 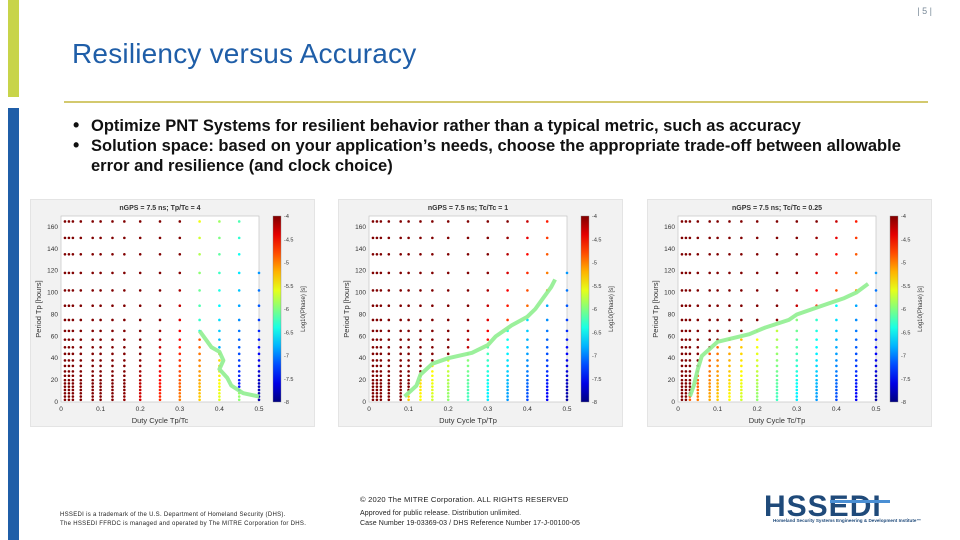 What do you see at coordinates (669, 293) in the screenshot?
I see `y-tick-label: 100` at bounding box center [669, 293].